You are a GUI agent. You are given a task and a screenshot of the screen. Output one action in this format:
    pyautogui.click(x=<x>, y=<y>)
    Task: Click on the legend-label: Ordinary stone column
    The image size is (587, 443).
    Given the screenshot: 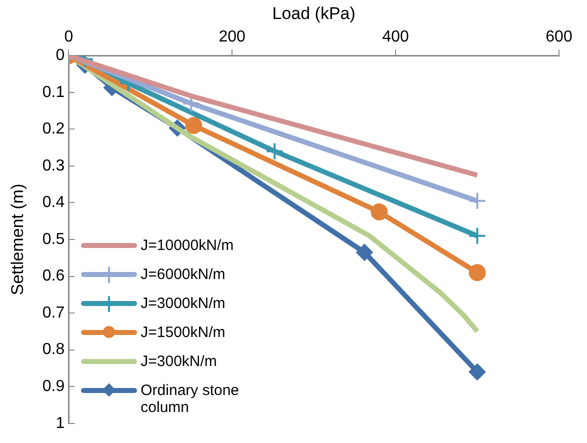 What is the action you would take?
    pyautogui.click(x=190, y=399)
    